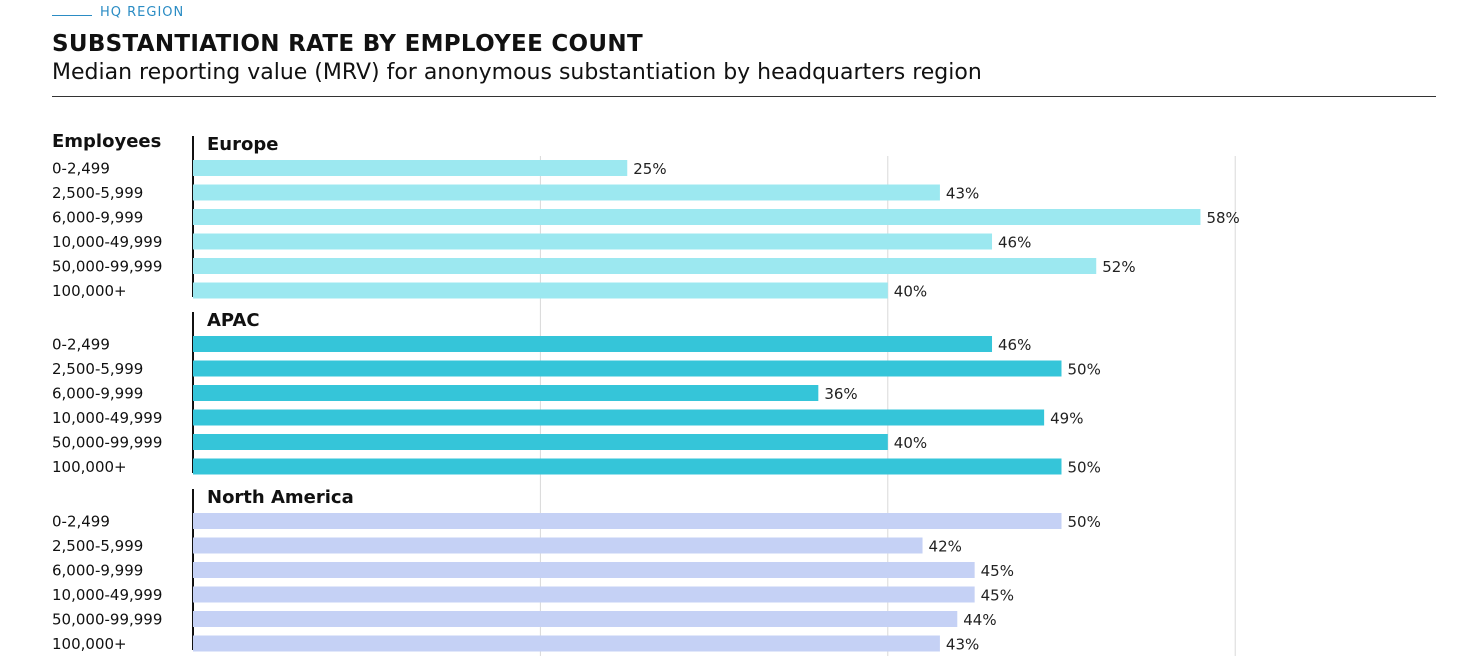 The width and height of the screenshot is (1466, 656). I want to click on eyebrow-label: HQ REGION, so click(142, 12).